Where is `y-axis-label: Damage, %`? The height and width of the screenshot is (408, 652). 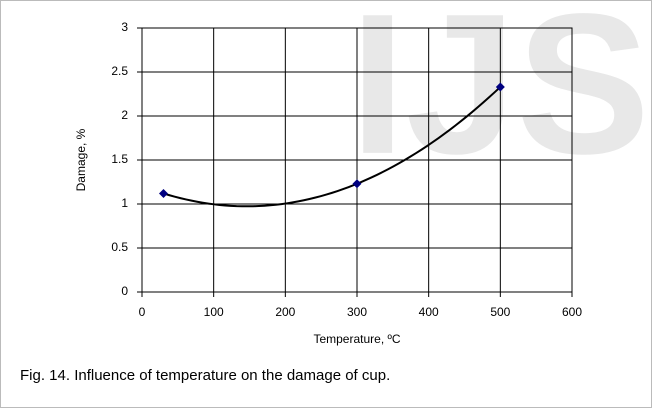
y-axis-label: Damage, % is located at coordinates (81, 159).